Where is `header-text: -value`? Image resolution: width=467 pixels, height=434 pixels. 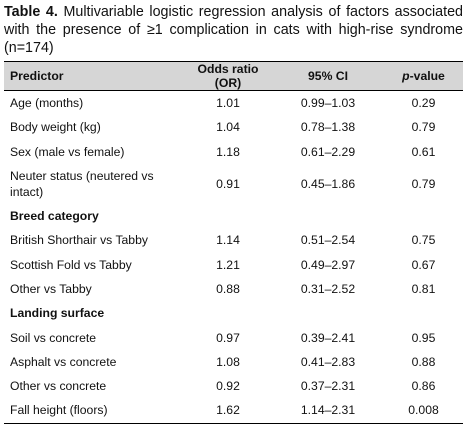
header-text: -value is located at coordinates (427, 76).